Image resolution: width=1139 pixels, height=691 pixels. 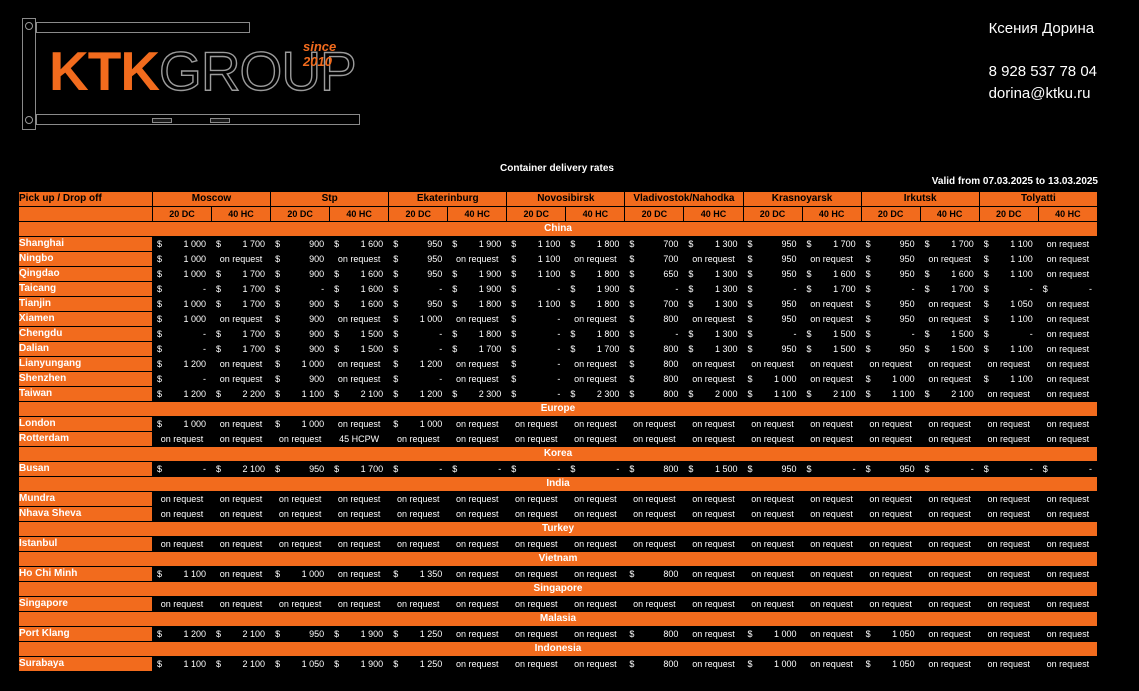 I want to click on validity-note: Valid from 07.03.2025 to 13.03.2025, so click(x=1014, y=181).